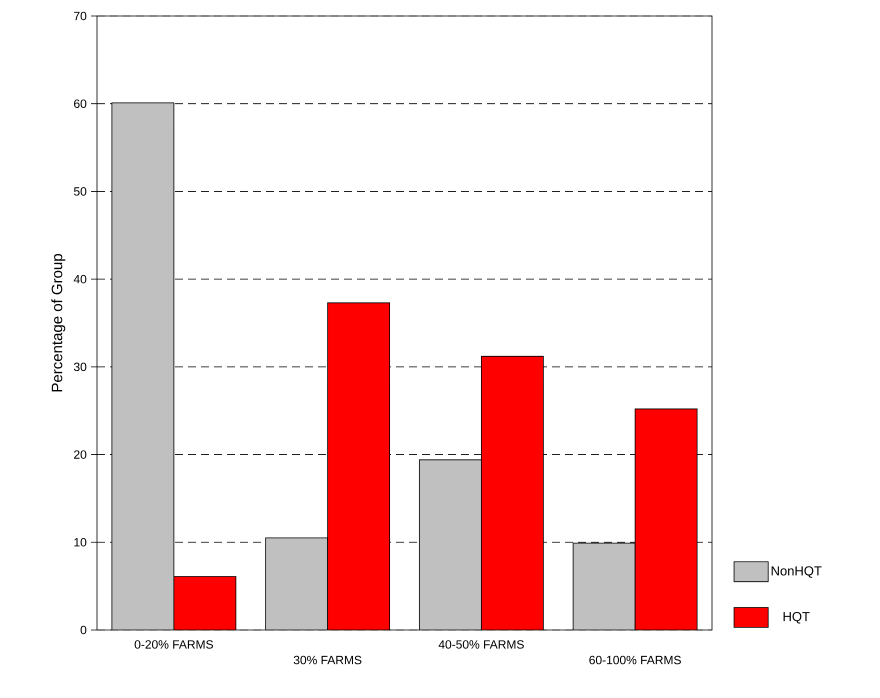  What do you see at coordinates (797, 618) in the screenshot?
I see `legend-label: HQT` at bounding box center [797, 618].